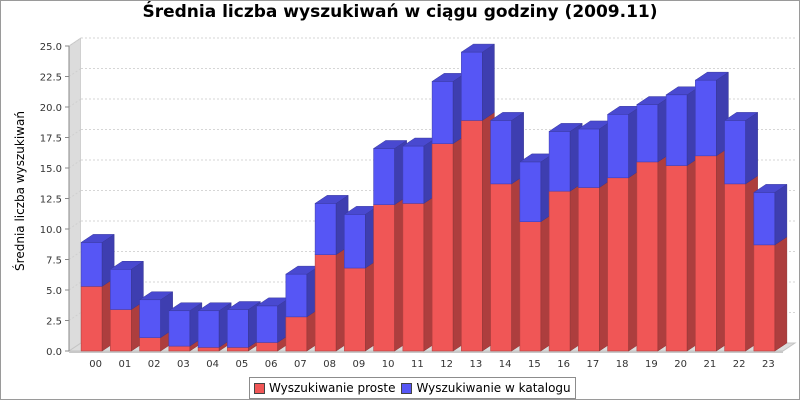 This screenshot has height=400, width=800. I want to click on x-tick-label-13: 13, so click(476, 364).